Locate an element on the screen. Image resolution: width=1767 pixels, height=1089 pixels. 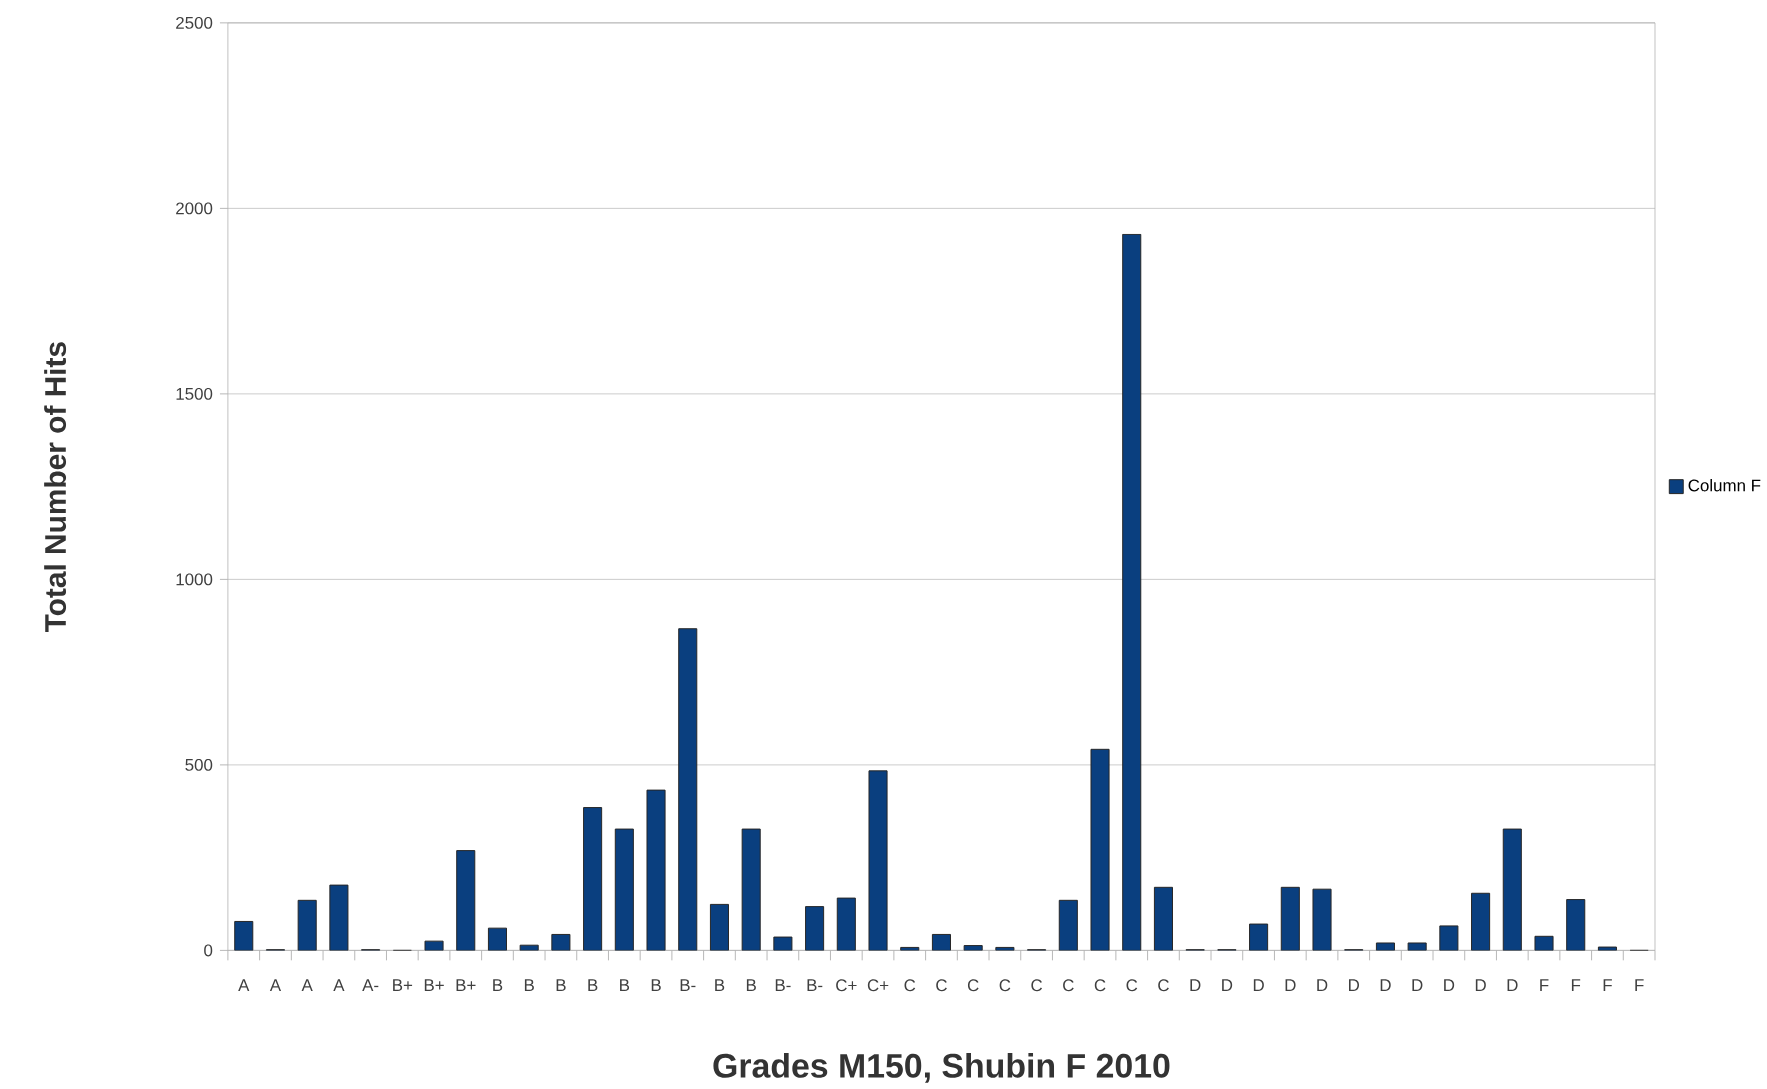
y-tick-label: 0 is located at coordinates (208, 950).